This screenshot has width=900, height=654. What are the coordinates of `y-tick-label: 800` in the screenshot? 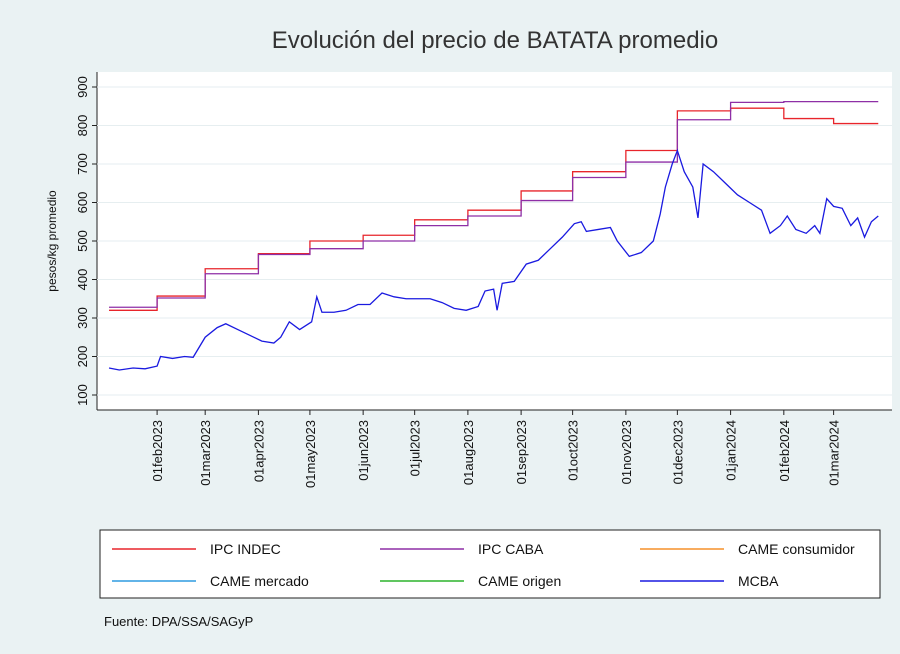 It's located at (82, 126).